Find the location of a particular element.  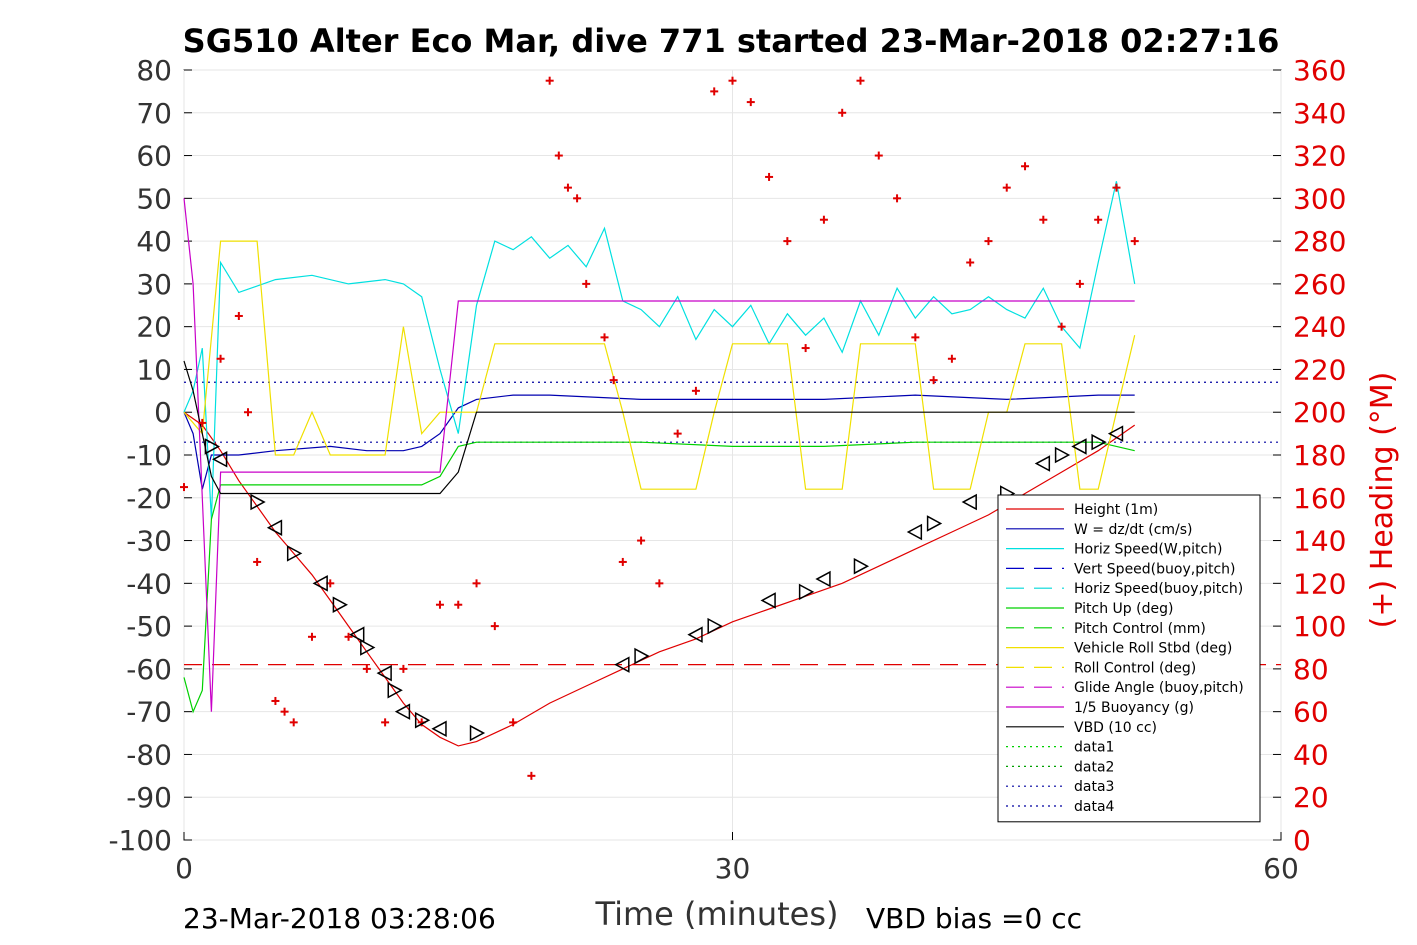

series-vbd-10-cc is located at coordinates (659, 427).